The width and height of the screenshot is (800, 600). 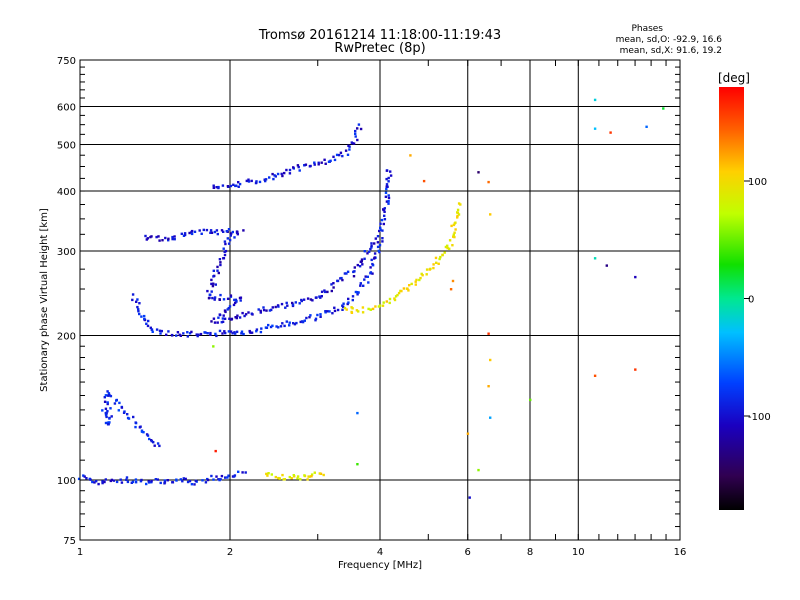 What do you see at coordinates (680, 552) in the screenshot?
I see `x-tick-label: 16` at bounding box center [680, 552].